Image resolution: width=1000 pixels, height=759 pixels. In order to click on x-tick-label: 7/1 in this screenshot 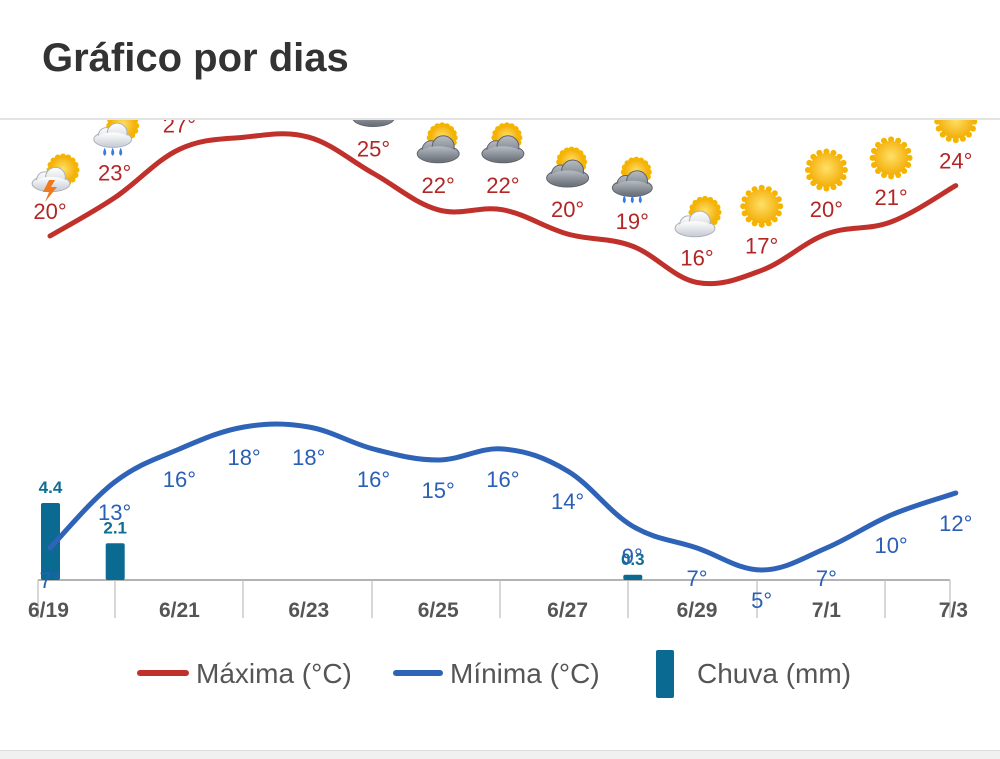, I will do `click(827, 610)`.